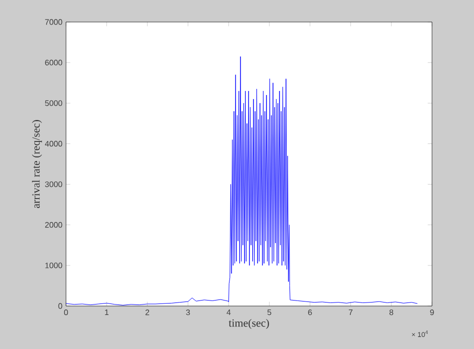 The image size is (474, 349). I want to click on x-axis-title: time(sec), so click(248, 324).